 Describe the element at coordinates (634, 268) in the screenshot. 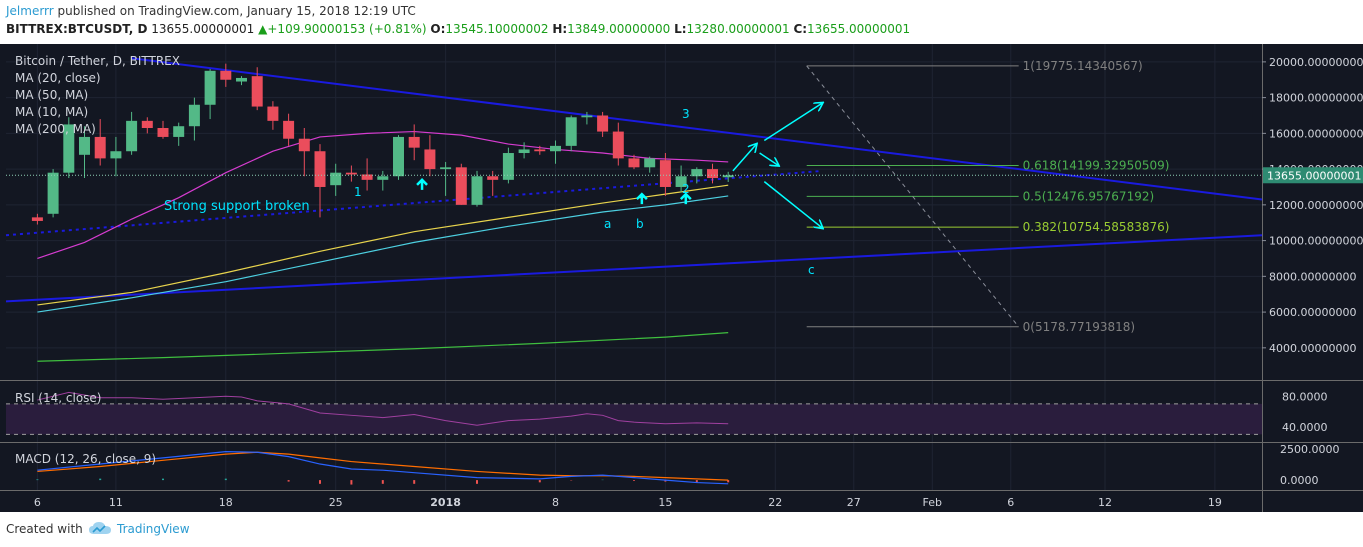

I see `trendline-lower` at that location.